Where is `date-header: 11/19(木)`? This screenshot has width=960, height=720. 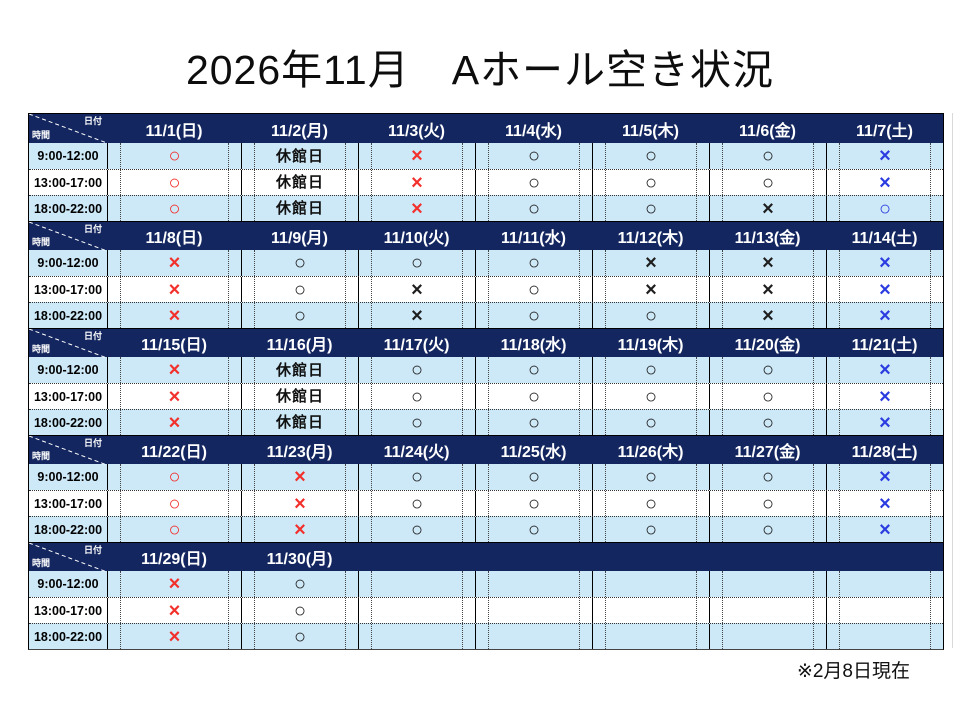
date-header: 11/19(木) is located at coordinates (650, 345).